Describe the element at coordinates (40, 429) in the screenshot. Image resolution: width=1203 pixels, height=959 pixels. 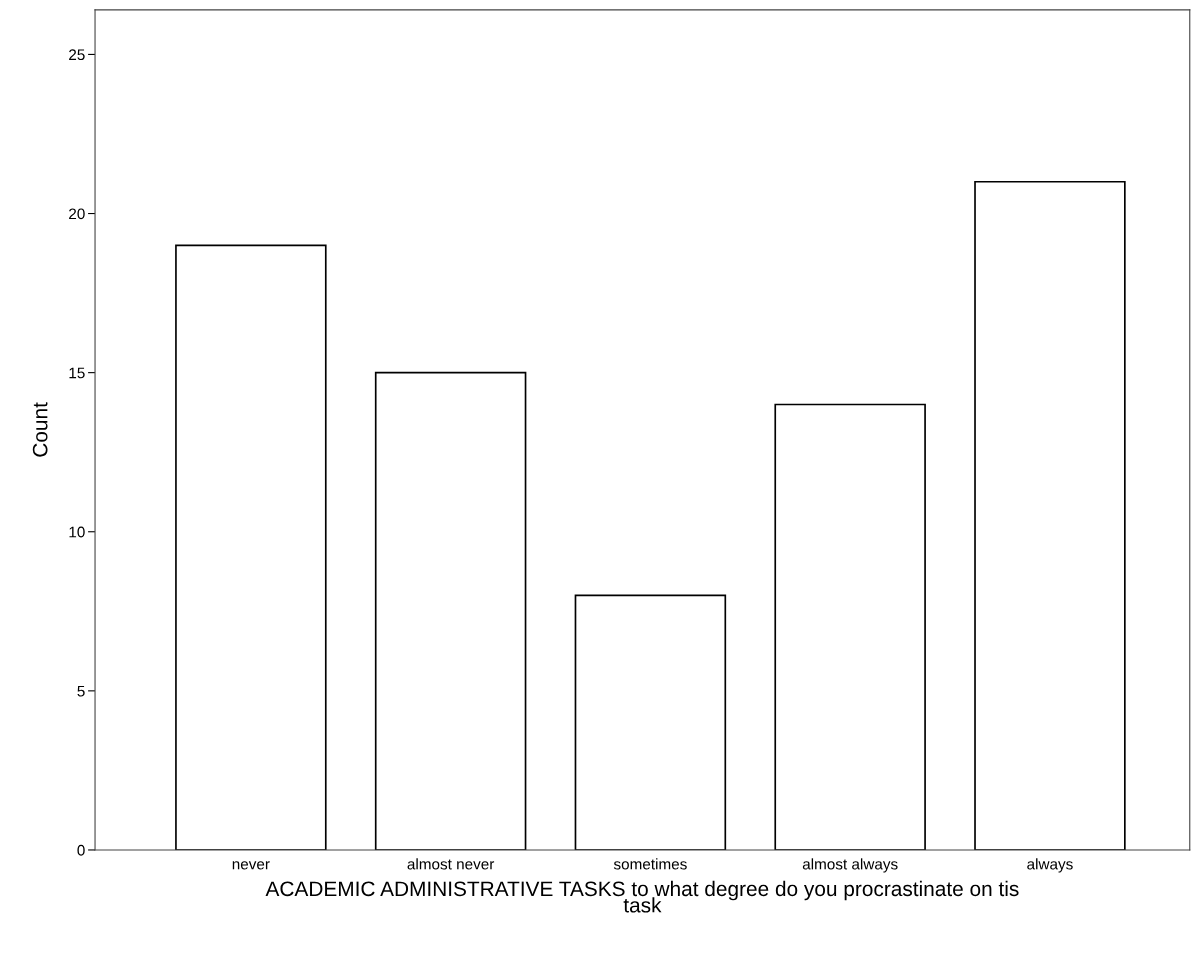
I see `y-axis-title: Count` at that location.